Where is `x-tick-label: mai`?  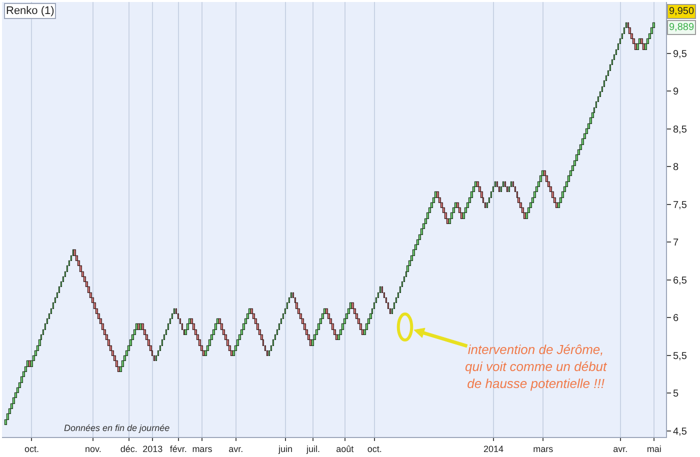 x-tick-label: mai is located at coordinates (654, 449).